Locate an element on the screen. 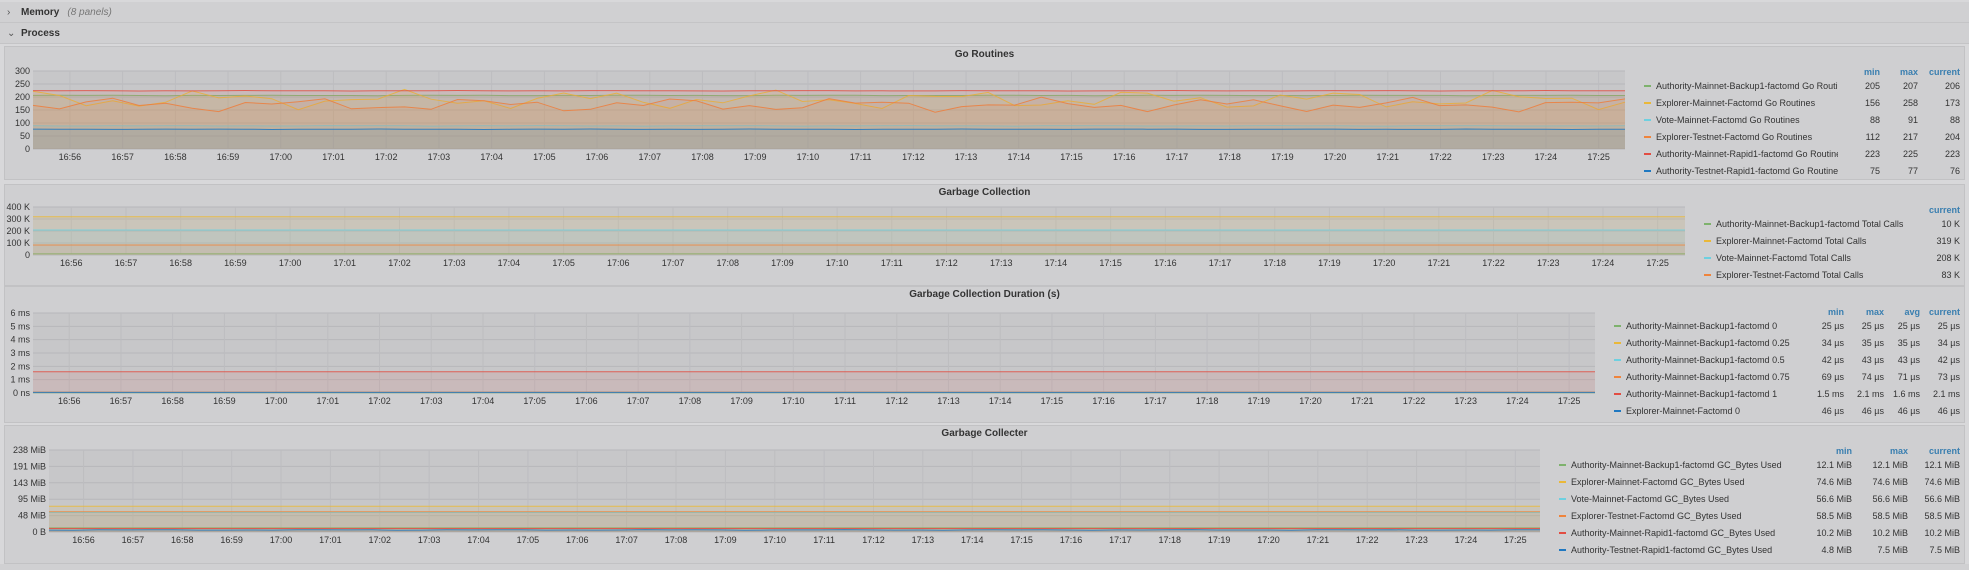 The height and width of the screenshot is (570, 1969). legend-item: Vote-Mainnet-Factomd Total Calls 208 K is located at coordinates (1829, 257).